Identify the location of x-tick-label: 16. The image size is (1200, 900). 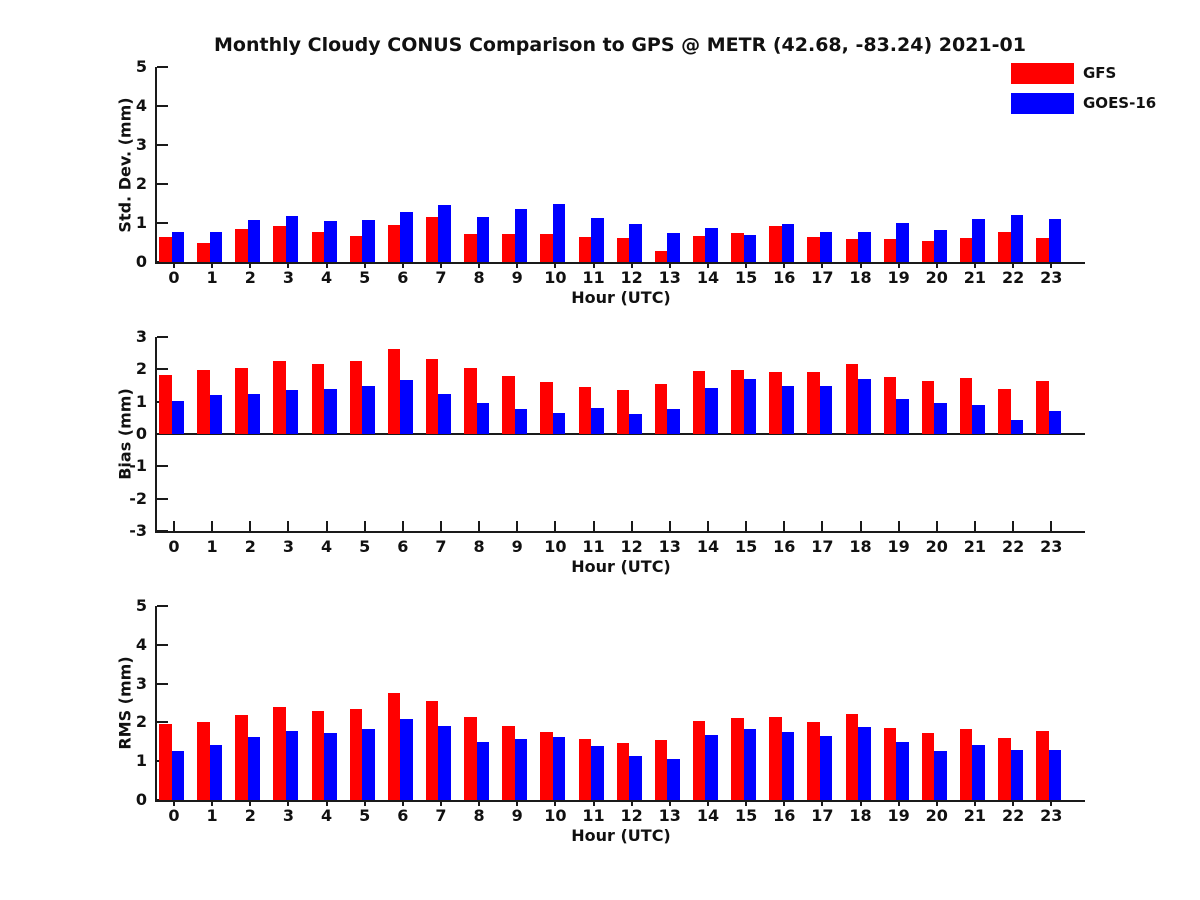
(784, 546).